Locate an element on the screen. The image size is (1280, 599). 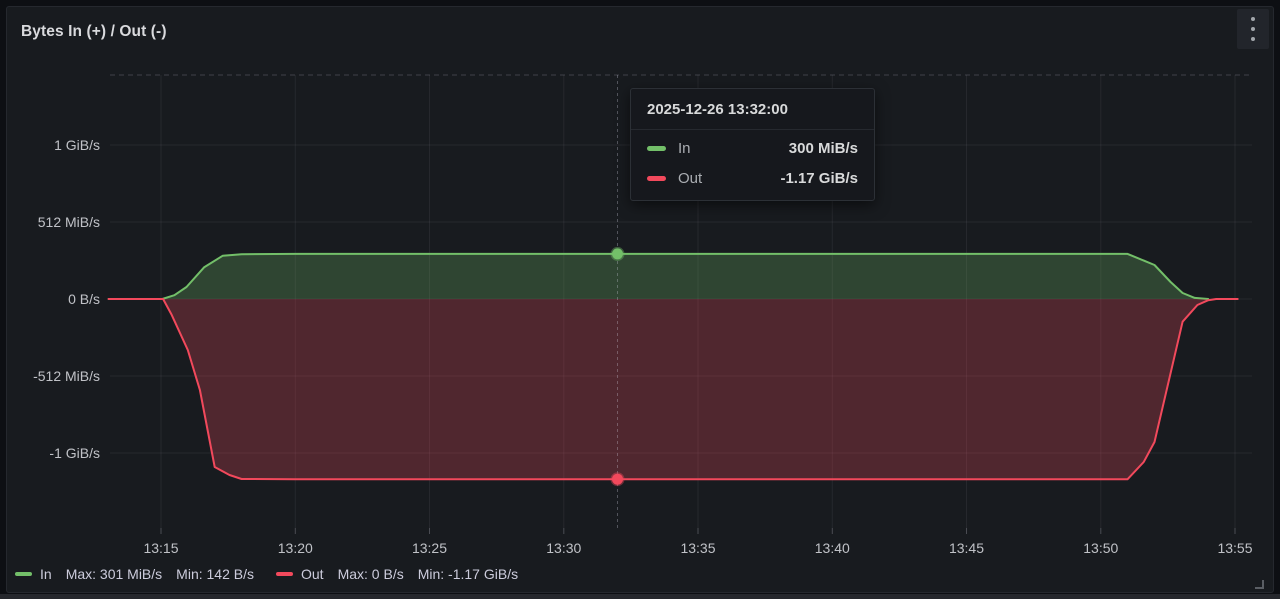
x-axis-label: 13:55 is located at coordinates (1234, 548).